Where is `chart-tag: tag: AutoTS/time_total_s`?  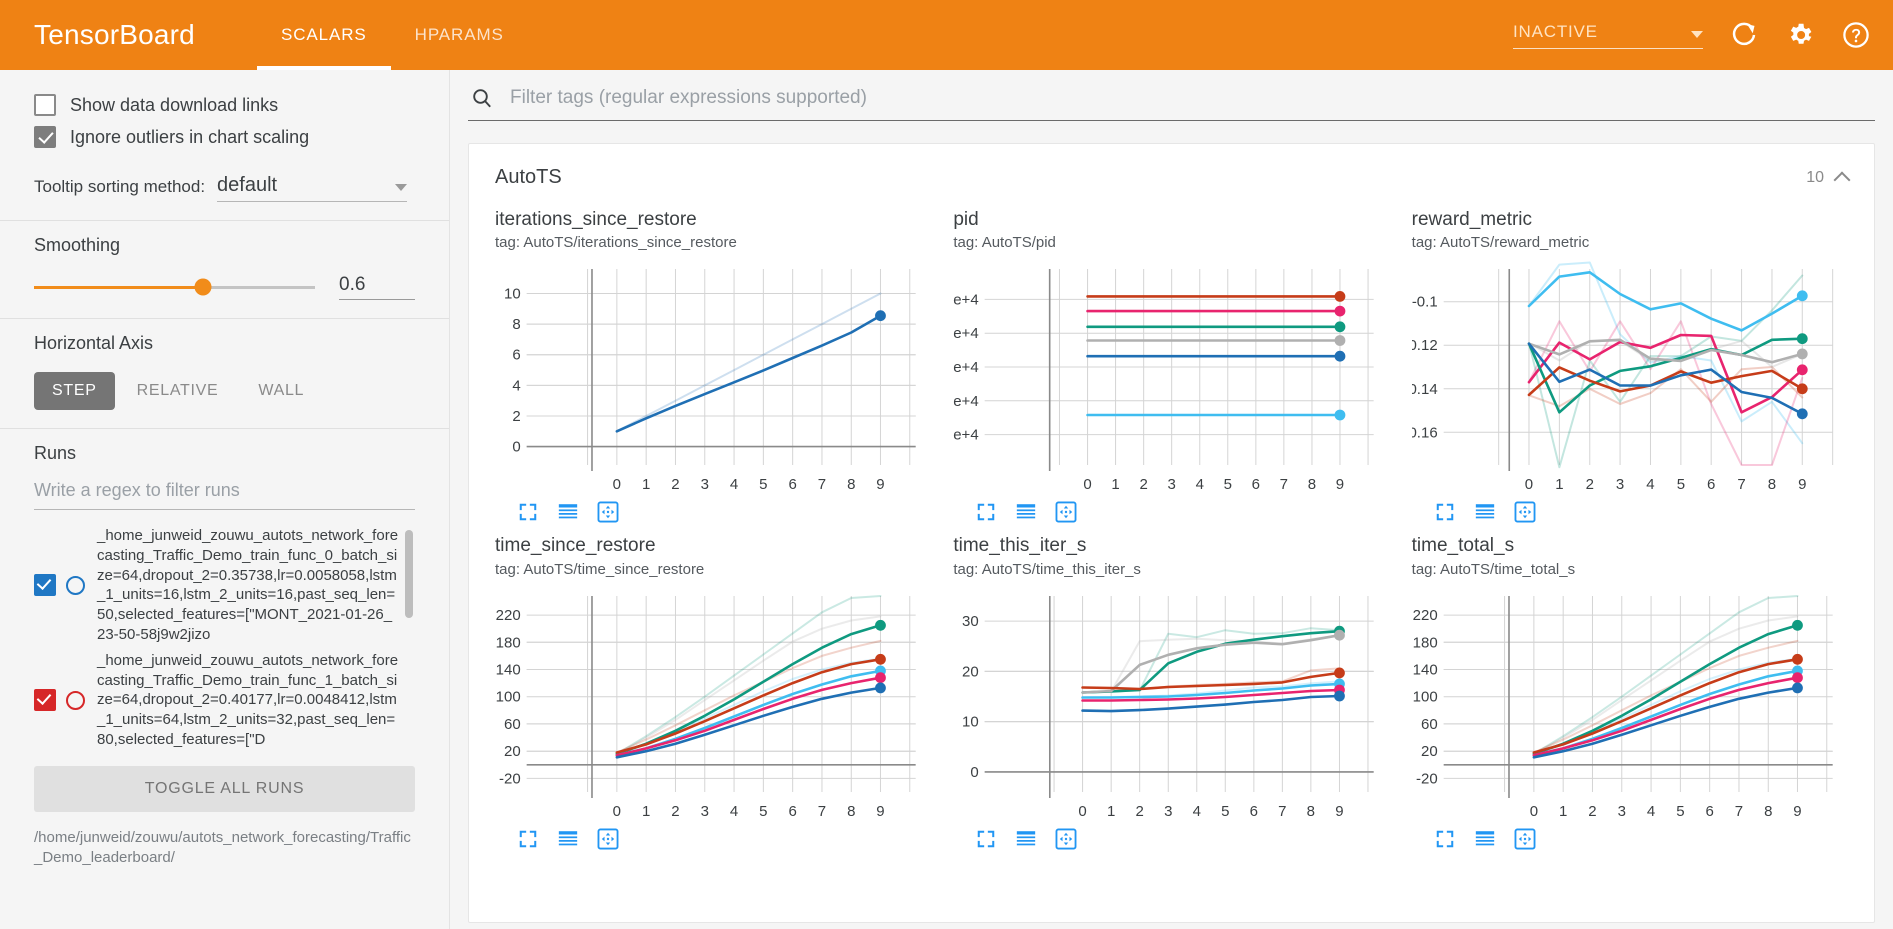 chart-tag: tag: AutoTS/time_total_s is located at coordinates (1493, 569).